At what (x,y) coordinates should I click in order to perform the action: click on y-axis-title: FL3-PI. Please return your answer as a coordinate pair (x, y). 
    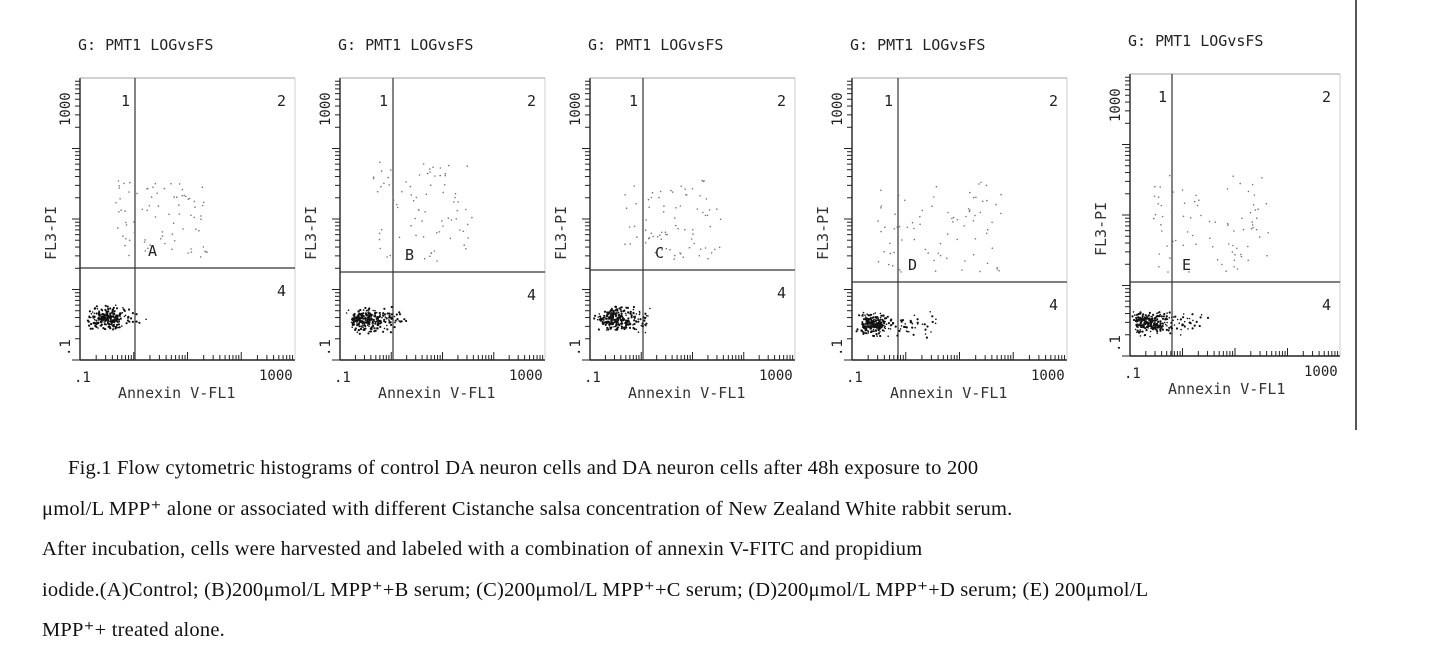
    Looking at the image, I should click on (51, 233).